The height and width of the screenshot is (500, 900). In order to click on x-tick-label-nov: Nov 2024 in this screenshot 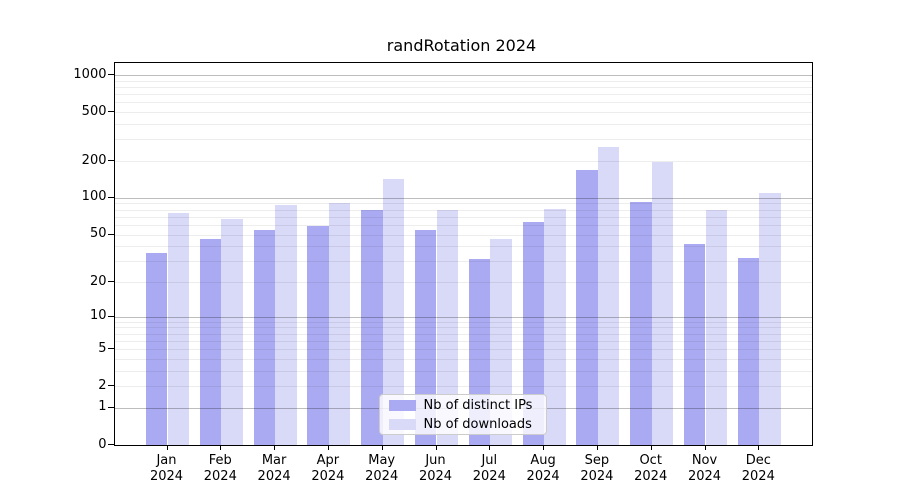, I will do `click(704, 468)`.